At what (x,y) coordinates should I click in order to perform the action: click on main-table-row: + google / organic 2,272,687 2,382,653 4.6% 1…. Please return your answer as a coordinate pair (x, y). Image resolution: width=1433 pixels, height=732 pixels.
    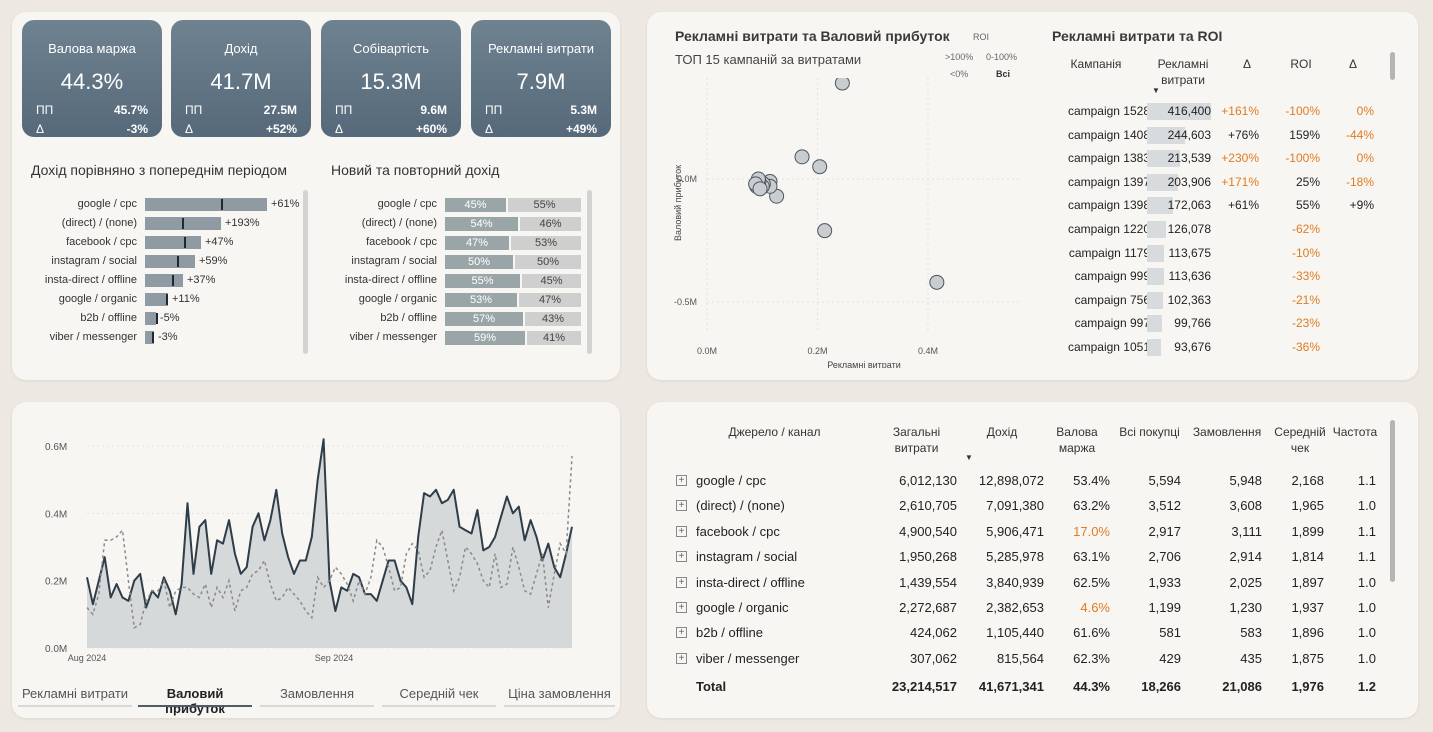
    Looking at the image, I should click on (1032, 610).